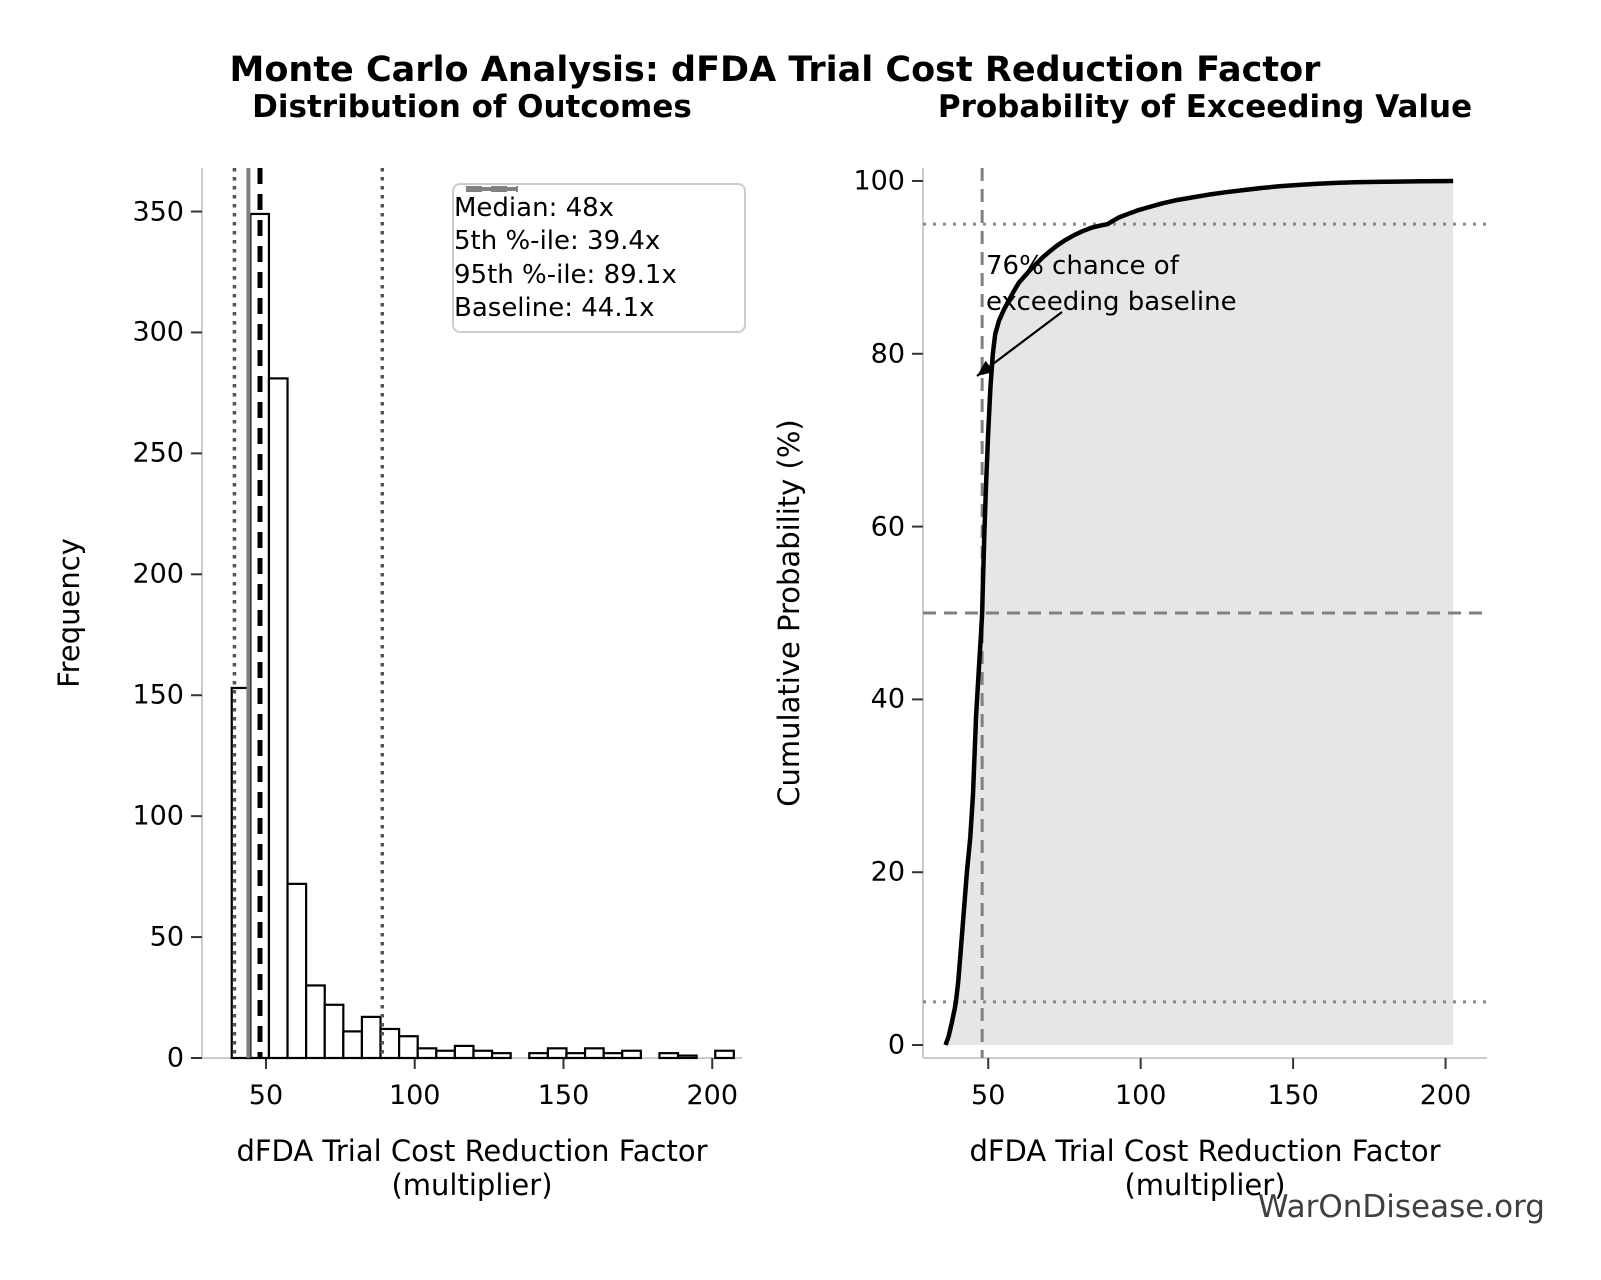 The height and width of the screenshot is (1280, 1601). I want to click on legend-item-baseline: Baseline: 44.1x, so click(599, 256).